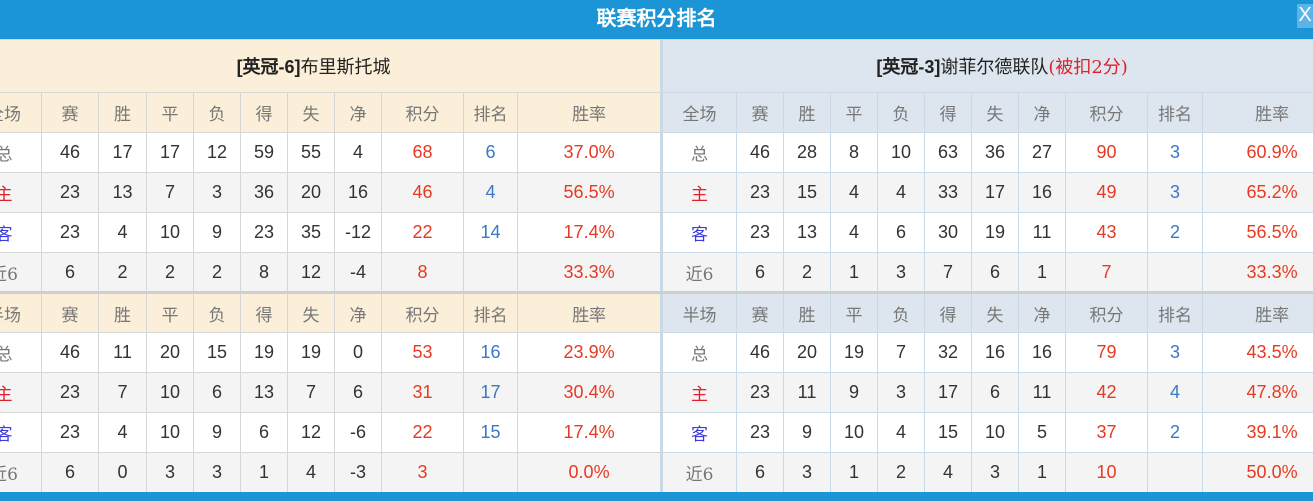 The width and height of the screenshot is (1313, 501). Describe the element at coordinates (1257, 152) in the screenshot. I see `cell: 60.9%` at that location.